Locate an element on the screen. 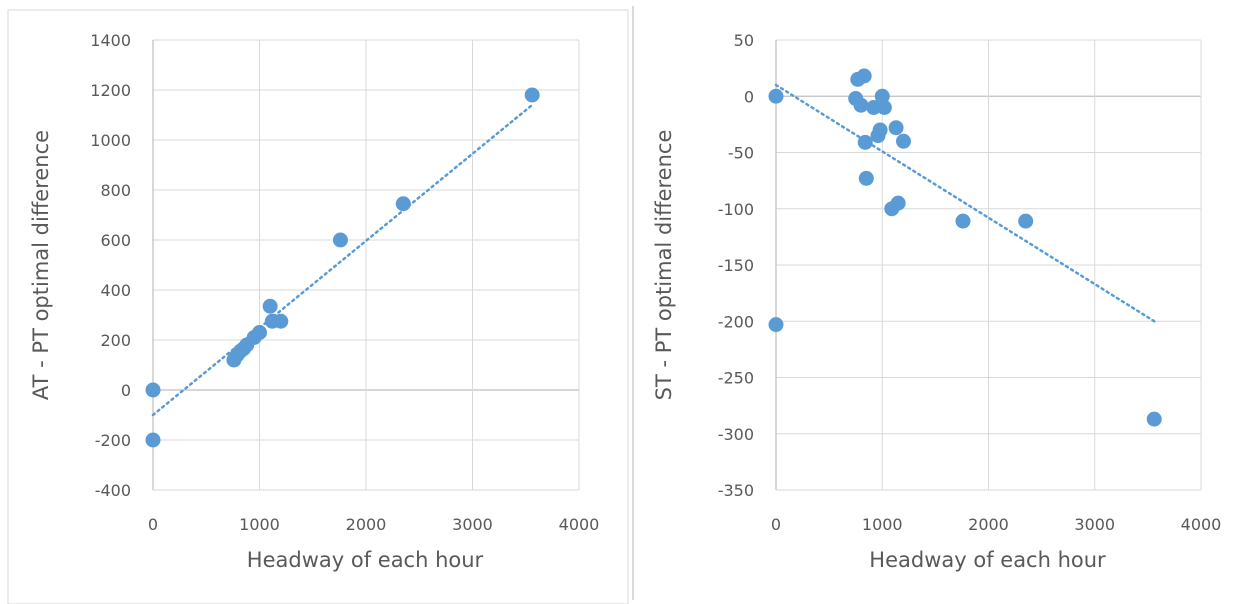 Image resolution: width=1253 pixels, height=604 pixels. y-tick-label: 1000 is located at coordinates (110, 140).